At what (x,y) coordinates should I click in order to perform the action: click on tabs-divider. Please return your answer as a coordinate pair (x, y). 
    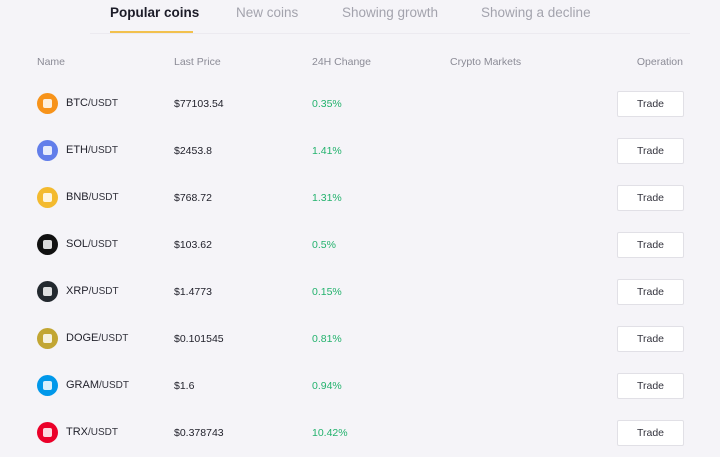
    Looking at the image, I should click on (390, 33).